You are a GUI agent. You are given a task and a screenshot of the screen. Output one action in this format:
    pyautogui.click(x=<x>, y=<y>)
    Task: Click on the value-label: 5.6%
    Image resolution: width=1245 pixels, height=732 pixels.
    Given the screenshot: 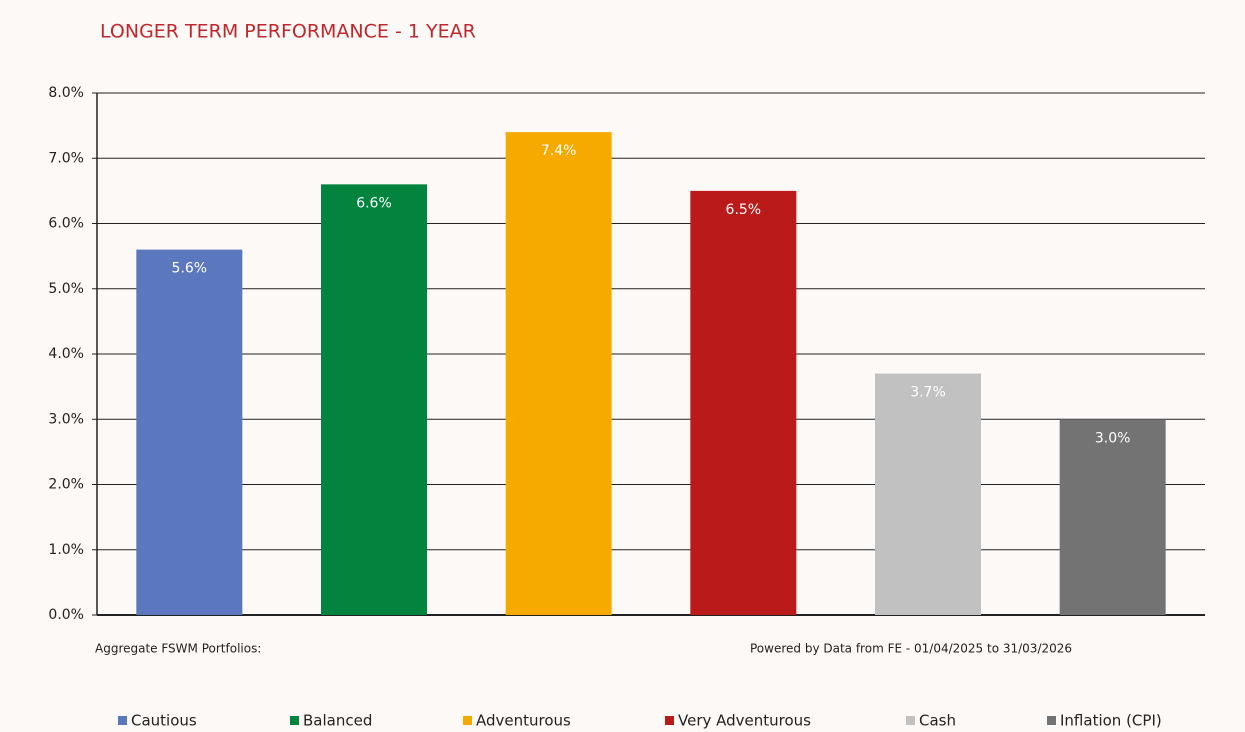 What is the action you would take?
    pyautogui.click(x=190, y=269)
    